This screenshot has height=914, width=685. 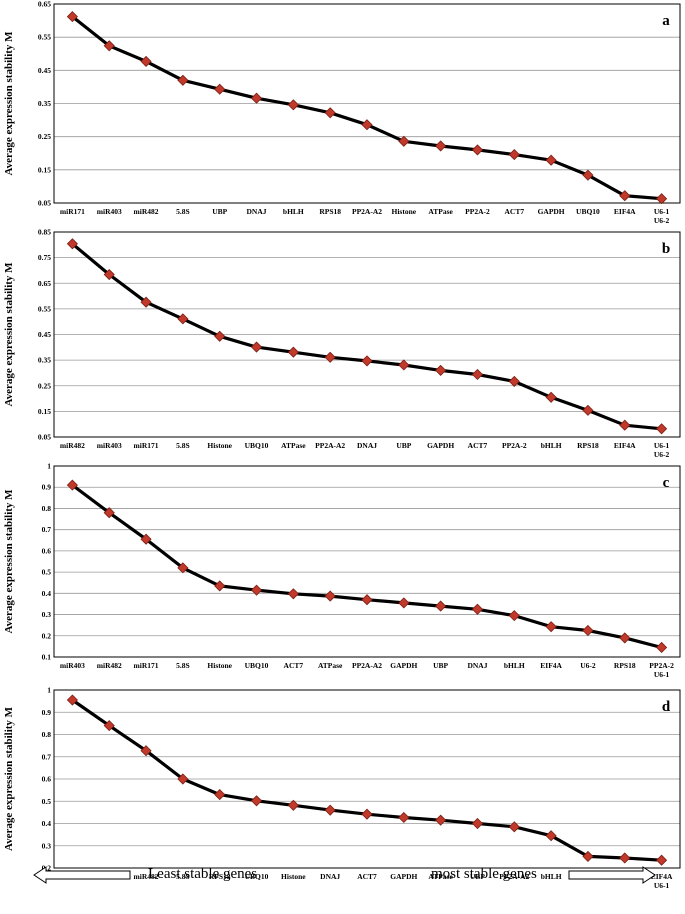 What do you see at coordinates (9, 778) in the screenshot?
I see `y-axis-label: Average expression stability M` at bounding box center [9, 778].